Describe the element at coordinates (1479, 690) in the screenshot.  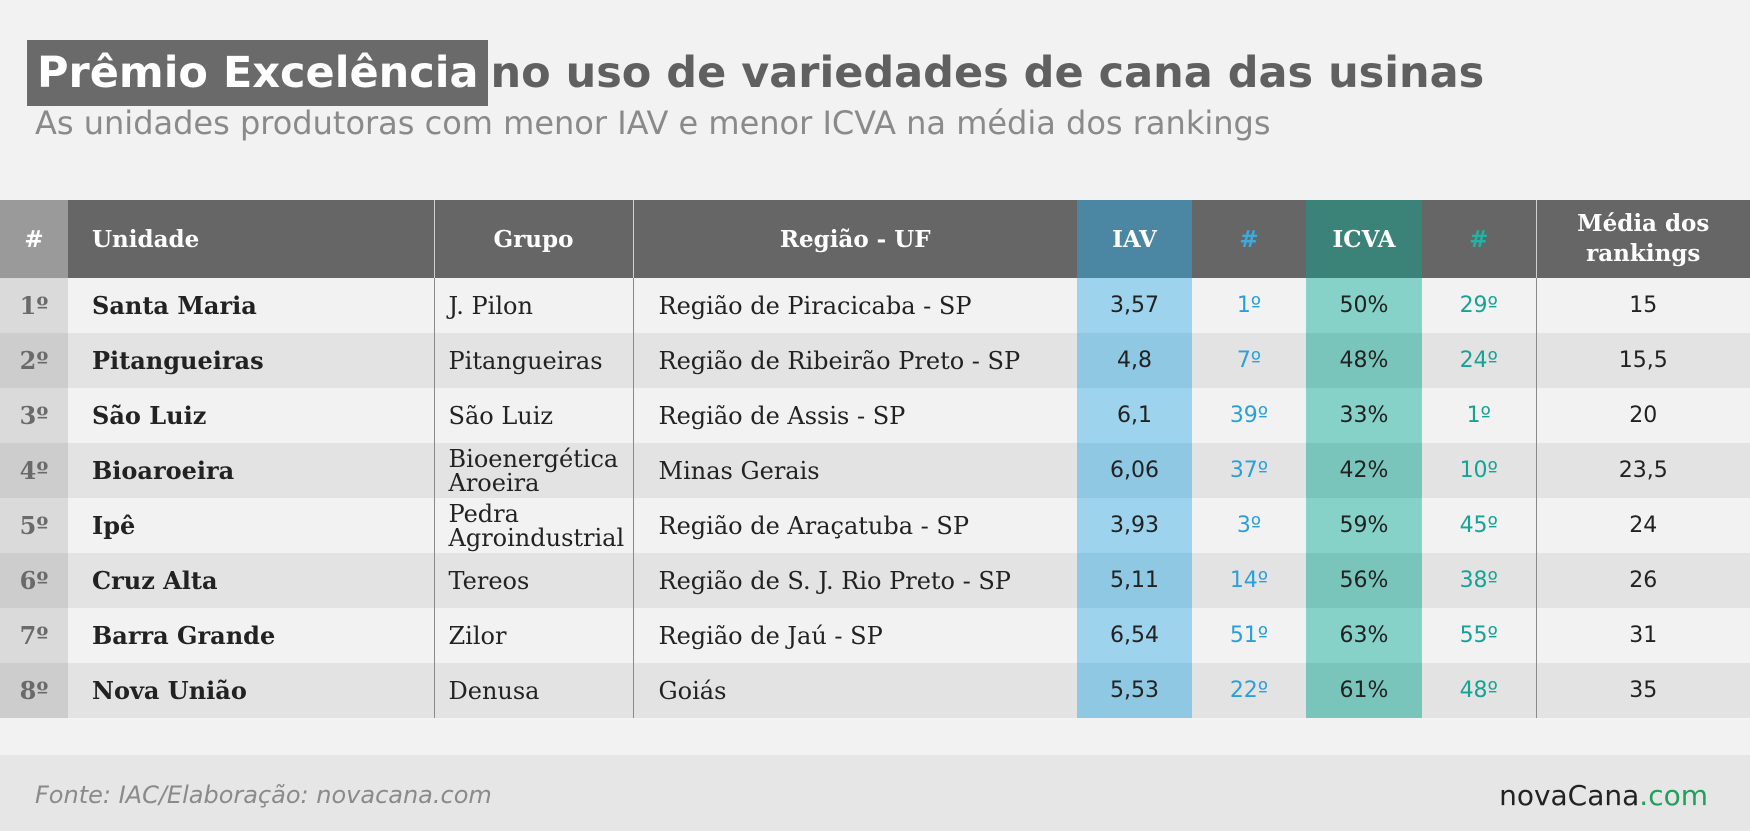
I see `cell-icva-rank: 48º` at that location.